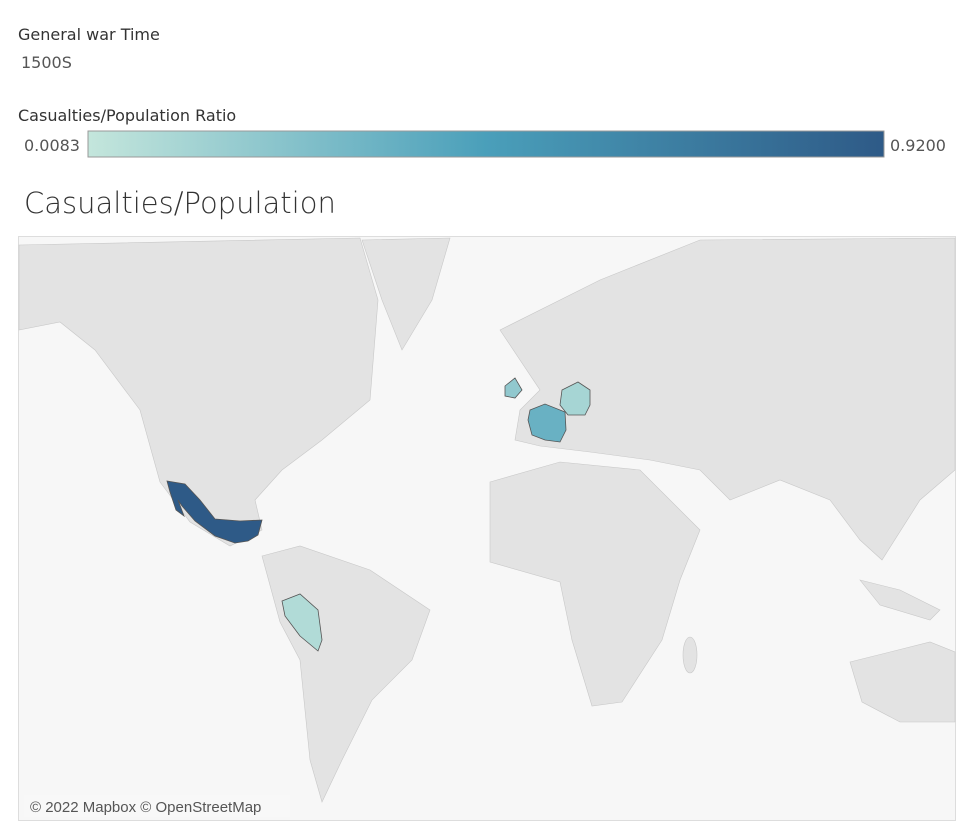 This screenshot has width=974, height=839. Describe the element at coordinates (46, 62) in the screenshot. I see `filter-value: 1500S` at that location.